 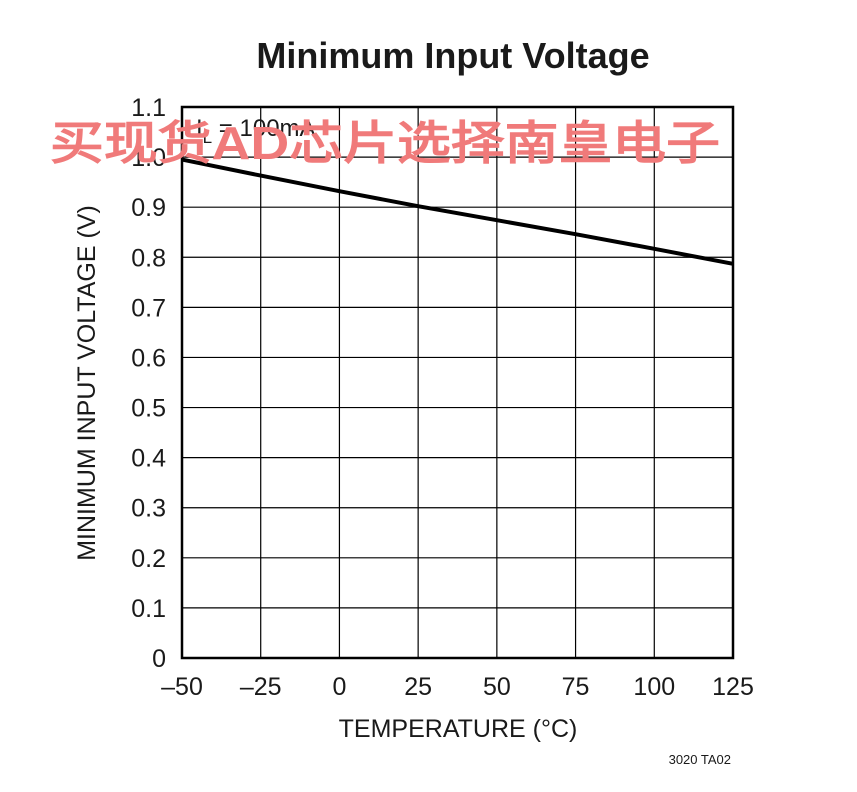 What do you see at coordinates (148, 208) in the screenshot?
I see `y-tick-label: 0.9` at bounding box center [148, 208].